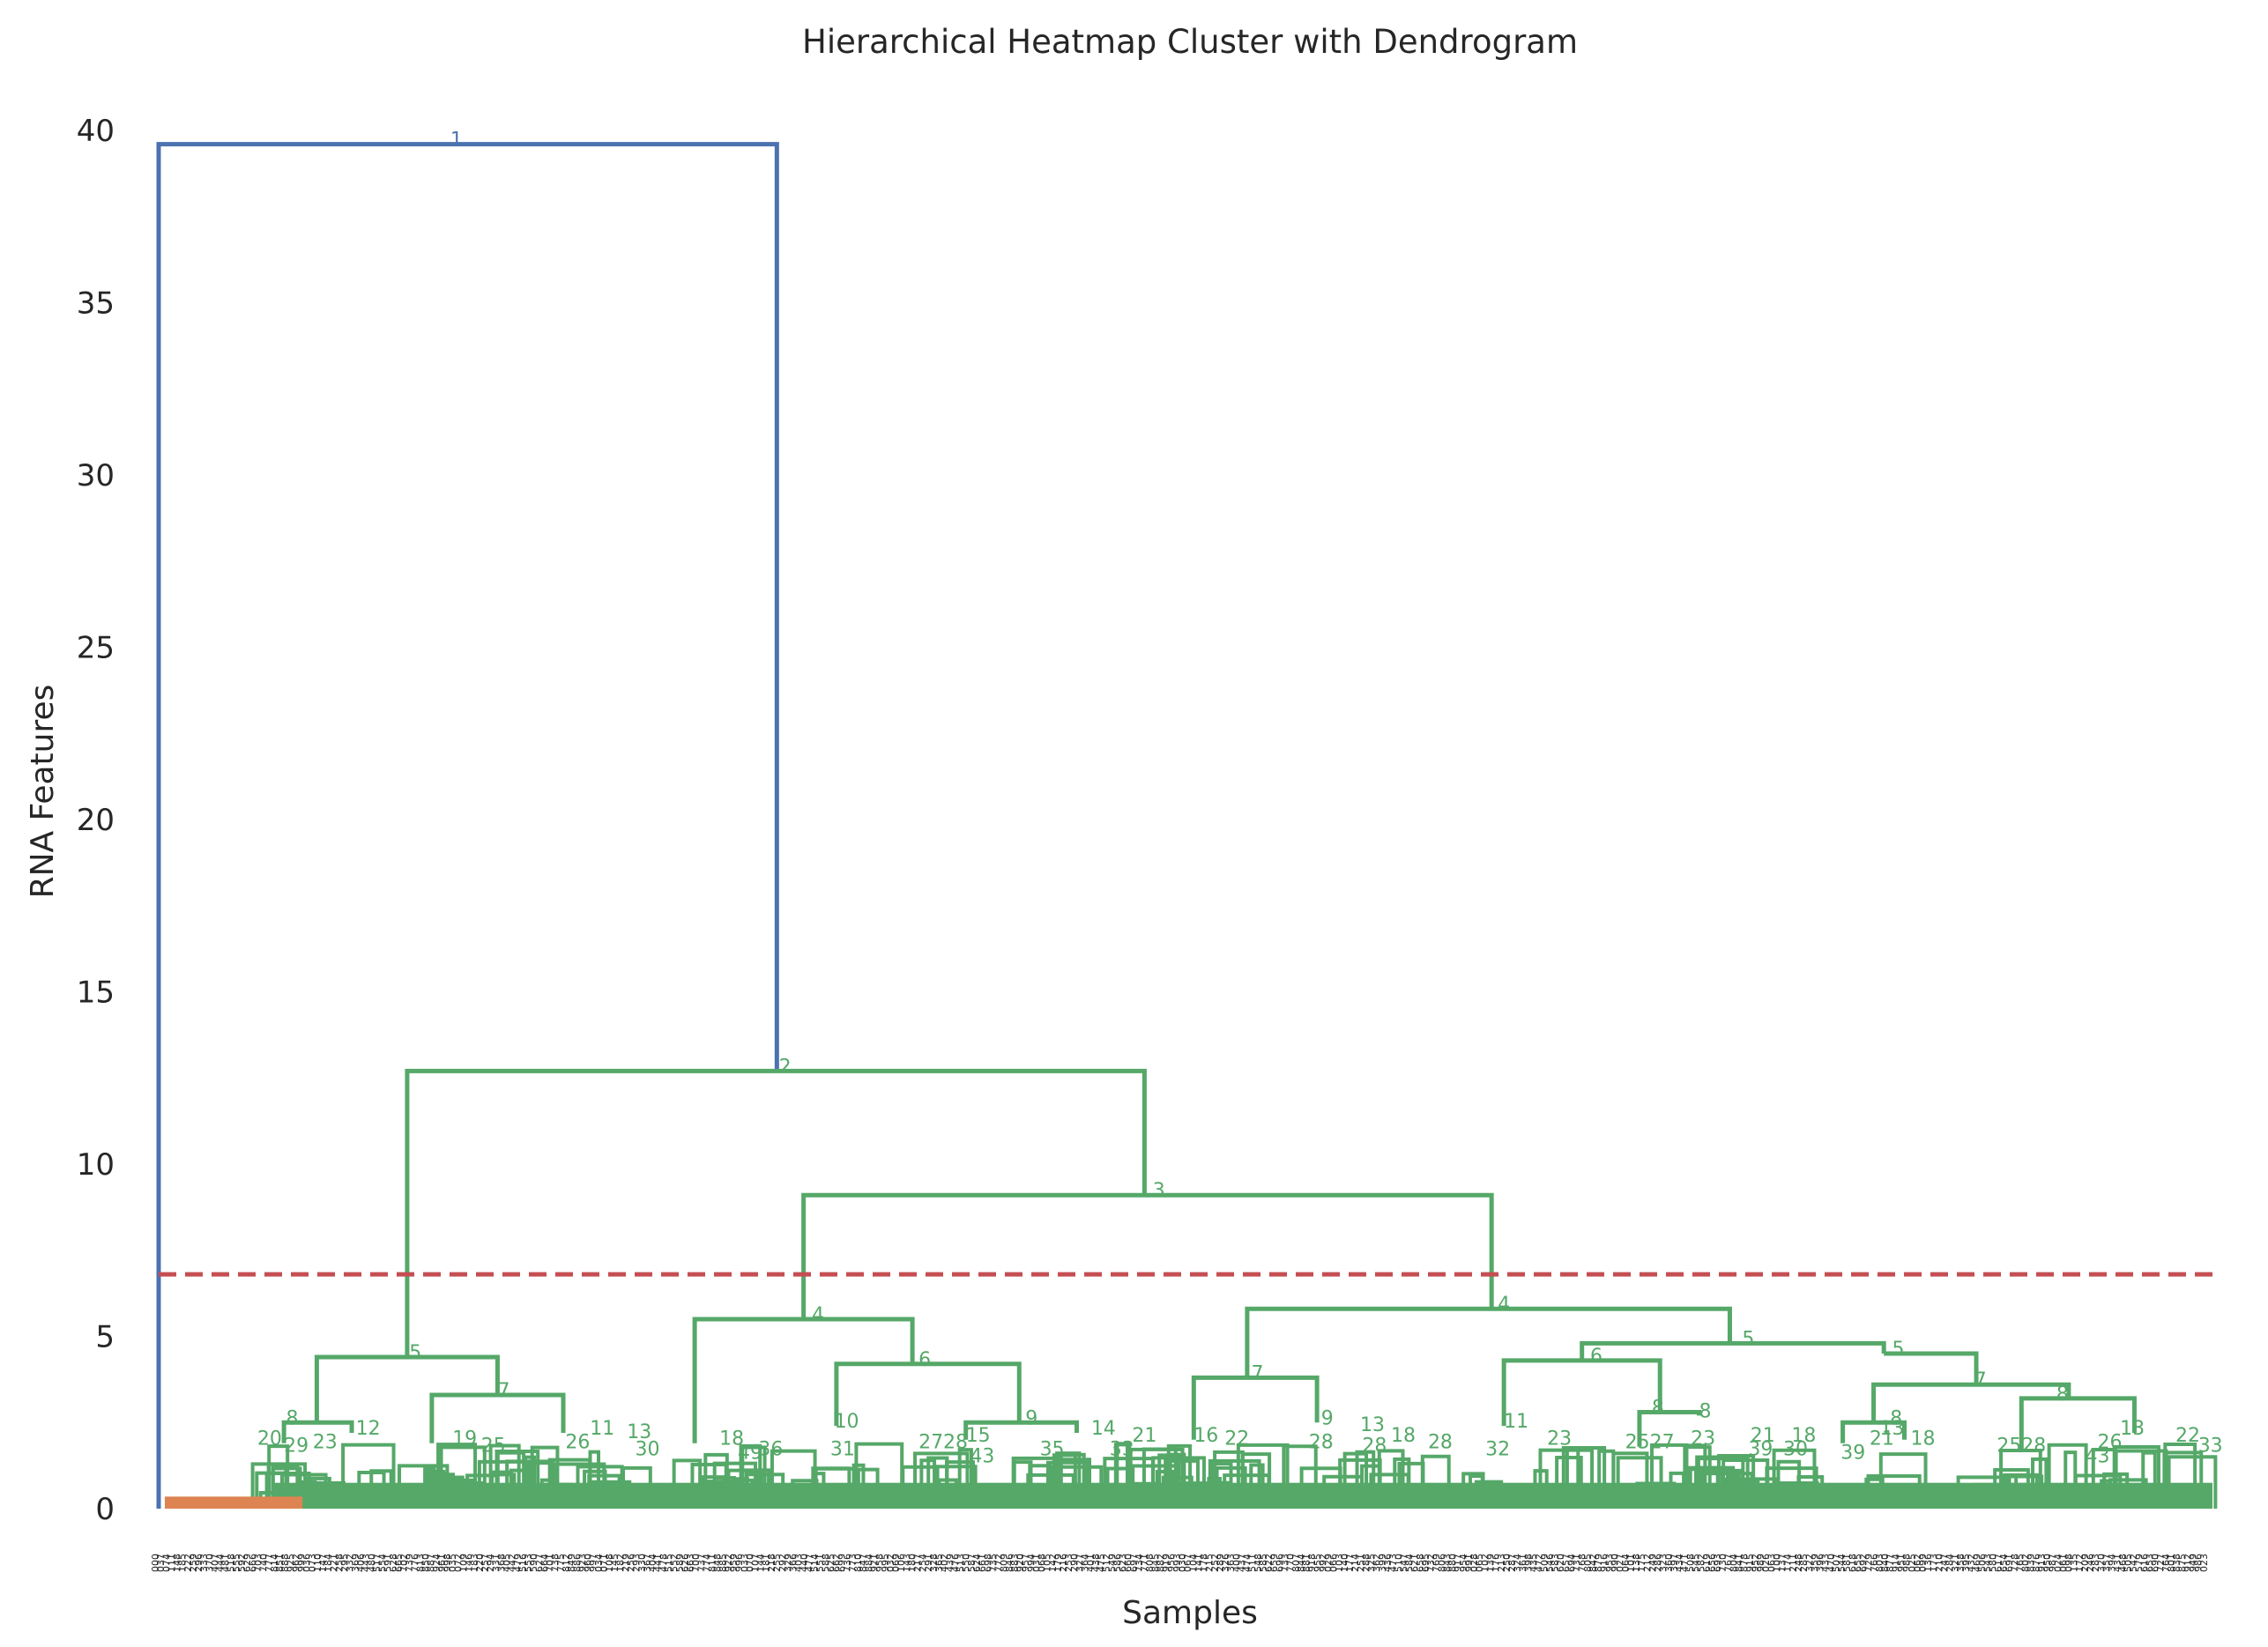 The height and width of the screenshot is (1647, 2268). Describe the element at coordinates (313, 1563) in the screenshot. I see `leaf-label: 073` at that location.